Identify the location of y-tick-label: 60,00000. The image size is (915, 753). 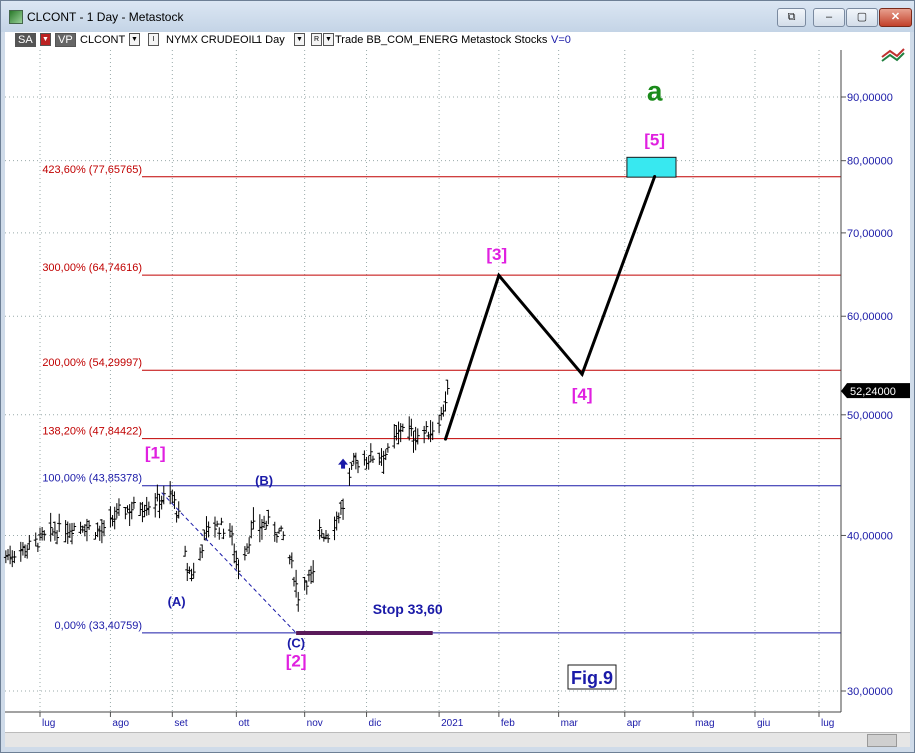
(870, 317).